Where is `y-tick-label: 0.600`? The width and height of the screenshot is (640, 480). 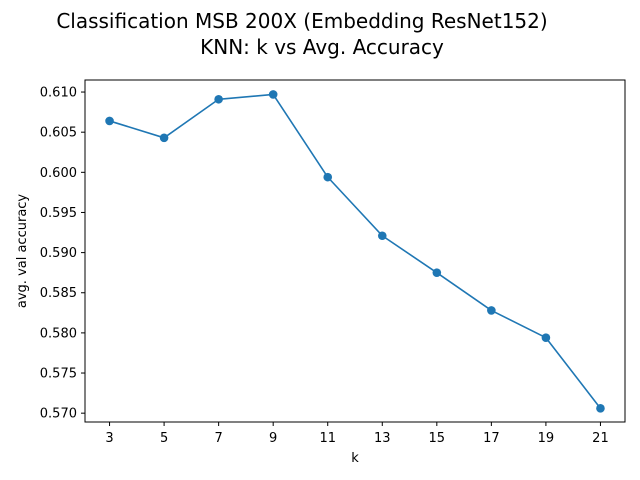
y-tick-label: 0.600 is located at coordinates (58, 173).